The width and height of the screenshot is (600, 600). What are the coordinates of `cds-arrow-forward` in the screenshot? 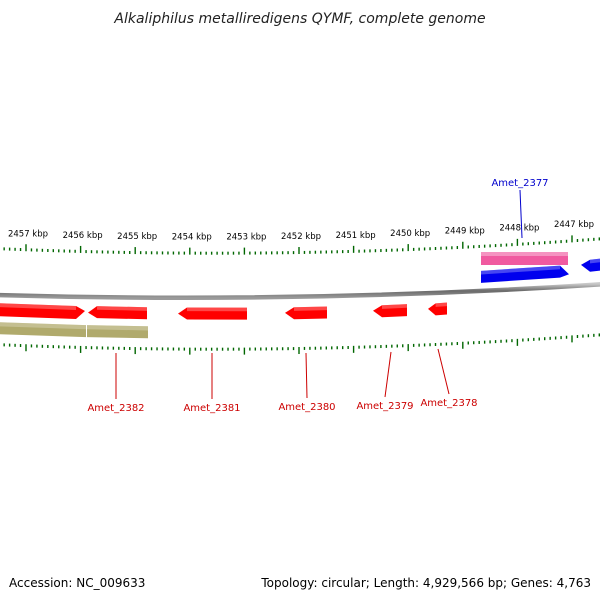 It's located at (525, 274).